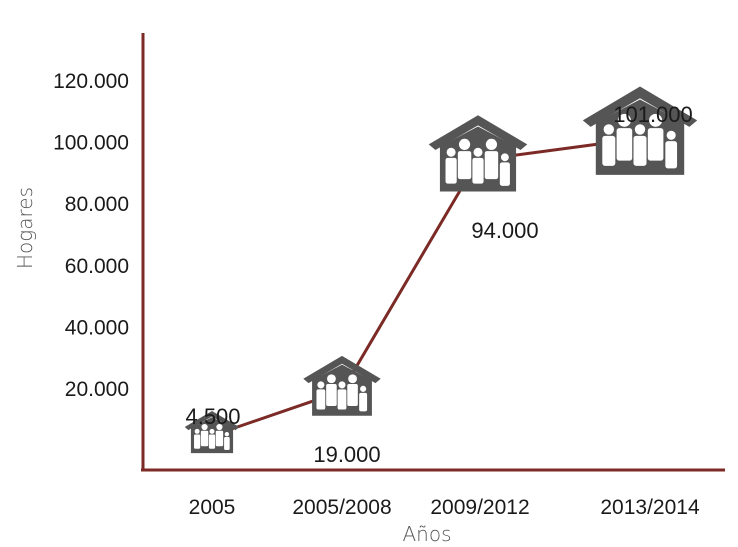 This screenshot has width=738, height=547. Describe the element at coordinates (97, 389) in the screenshot. I see `y-tick-label: 20.000` at that location.